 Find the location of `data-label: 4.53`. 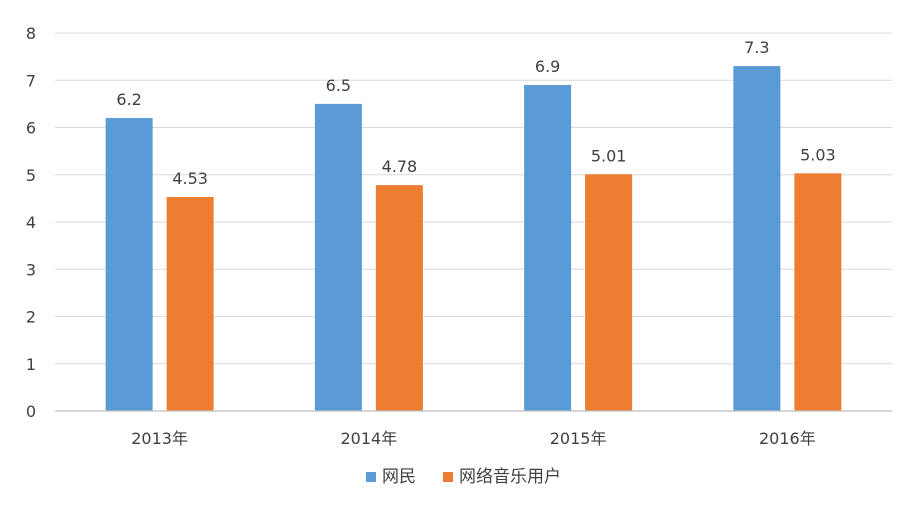

data-label: 4.53 is located at coordinates (190, 178).